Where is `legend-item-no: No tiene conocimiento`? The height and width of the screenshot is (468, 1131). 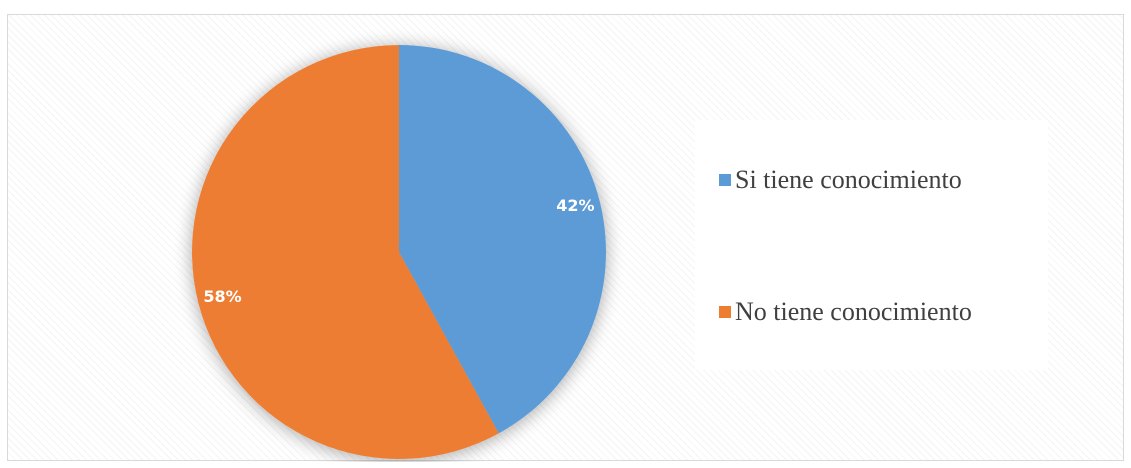 legend-item-no: No tiene conocimiento is located at coordinates (845, 312).